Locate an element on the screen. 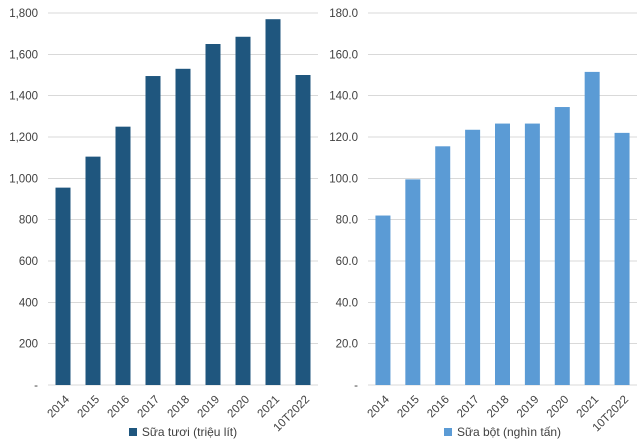  svg-text: 60.0 is located at coordinates (347, 262).